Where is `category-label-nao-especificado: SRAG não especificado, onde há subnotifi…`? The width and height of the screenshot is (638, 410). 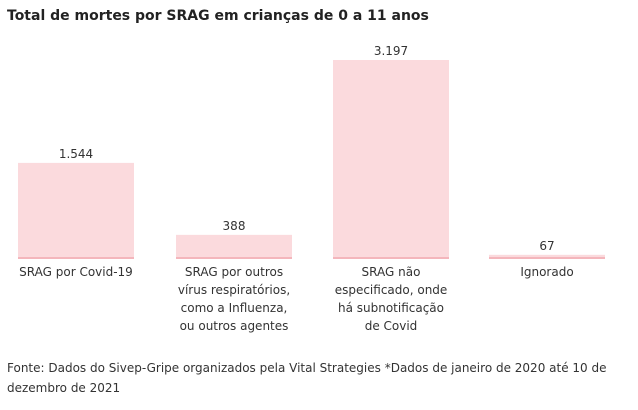 category-label-nao-especificado: SRAG não especificado, onde há subnotifi… is located at coordinates (391, 299).